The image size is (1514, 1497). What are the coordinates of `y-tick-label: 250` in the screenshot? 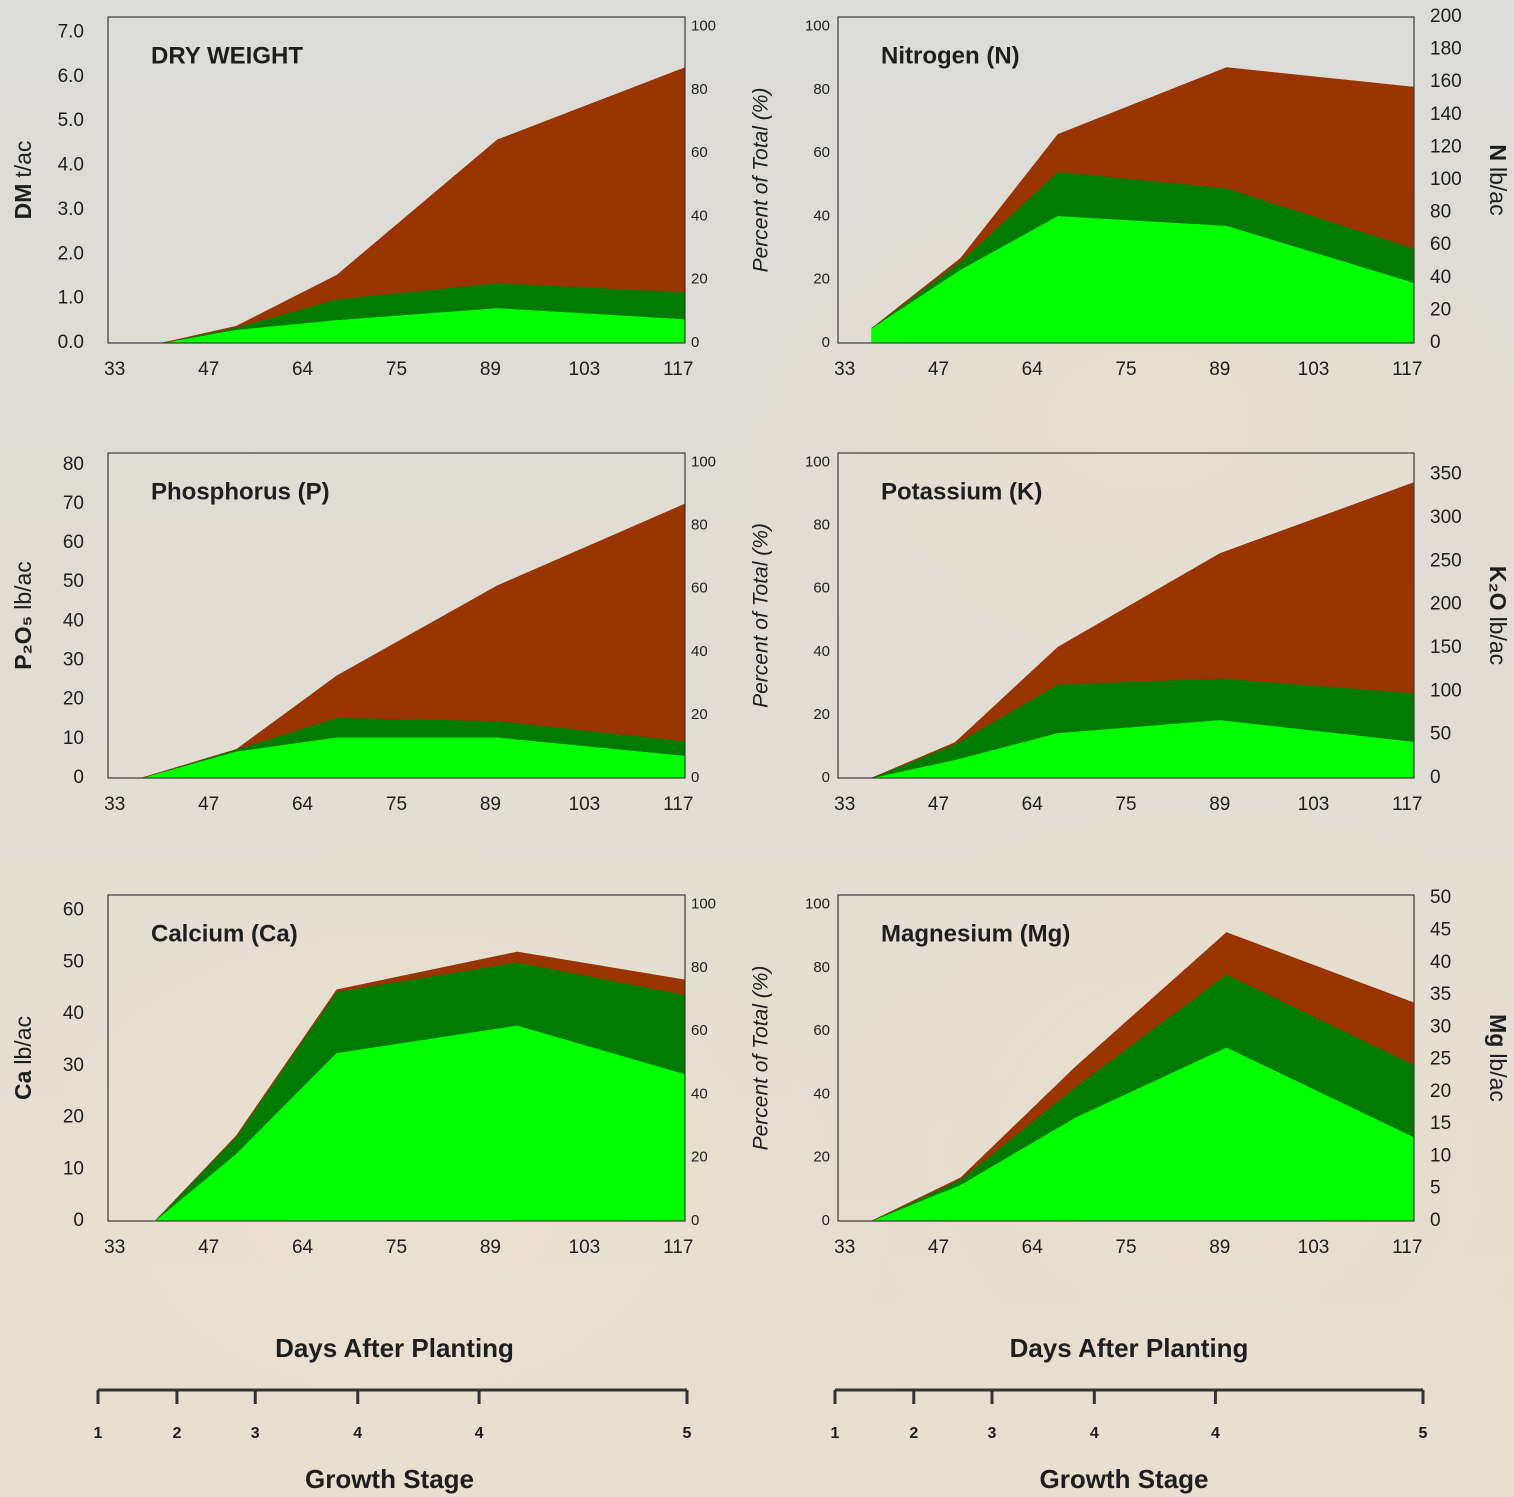 It's located at (1446, 560).